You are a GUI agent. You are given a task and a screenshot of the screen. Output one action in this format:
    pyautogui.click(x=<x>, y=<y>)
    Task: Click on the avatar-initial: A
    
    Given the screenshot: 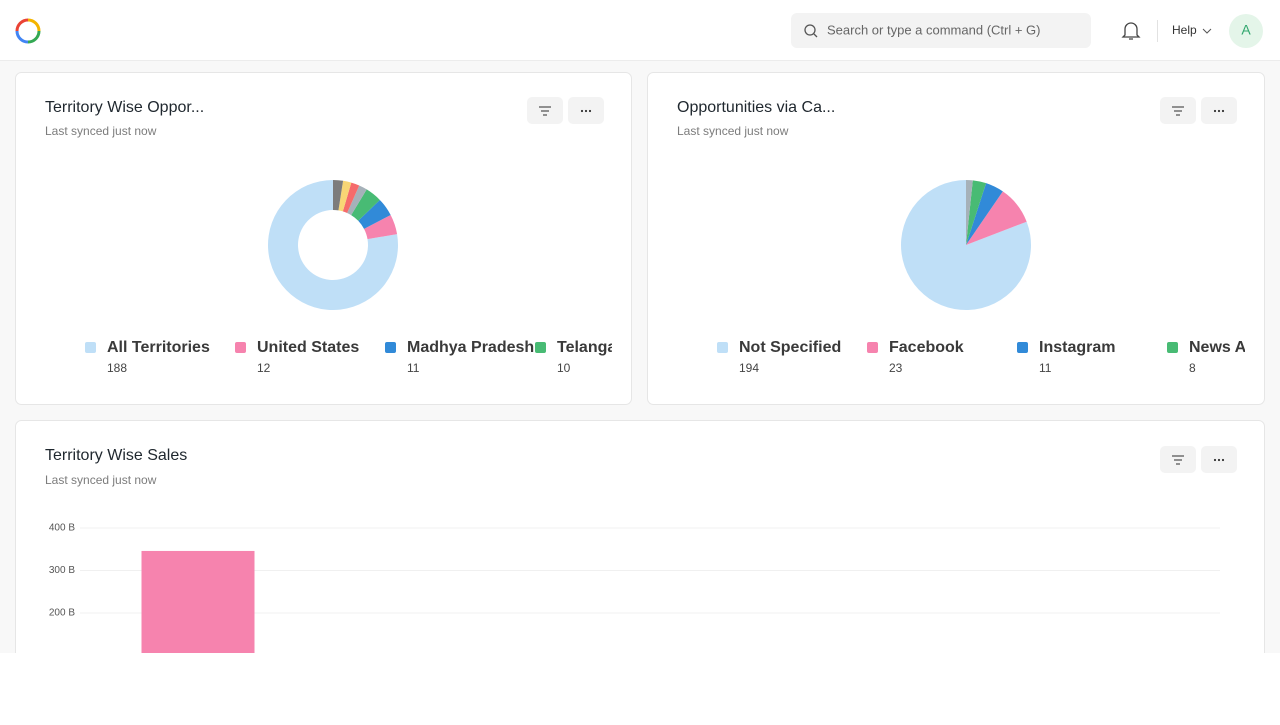 What is the action you would take?
    pyautogui.click(x=1246, y=30)
    